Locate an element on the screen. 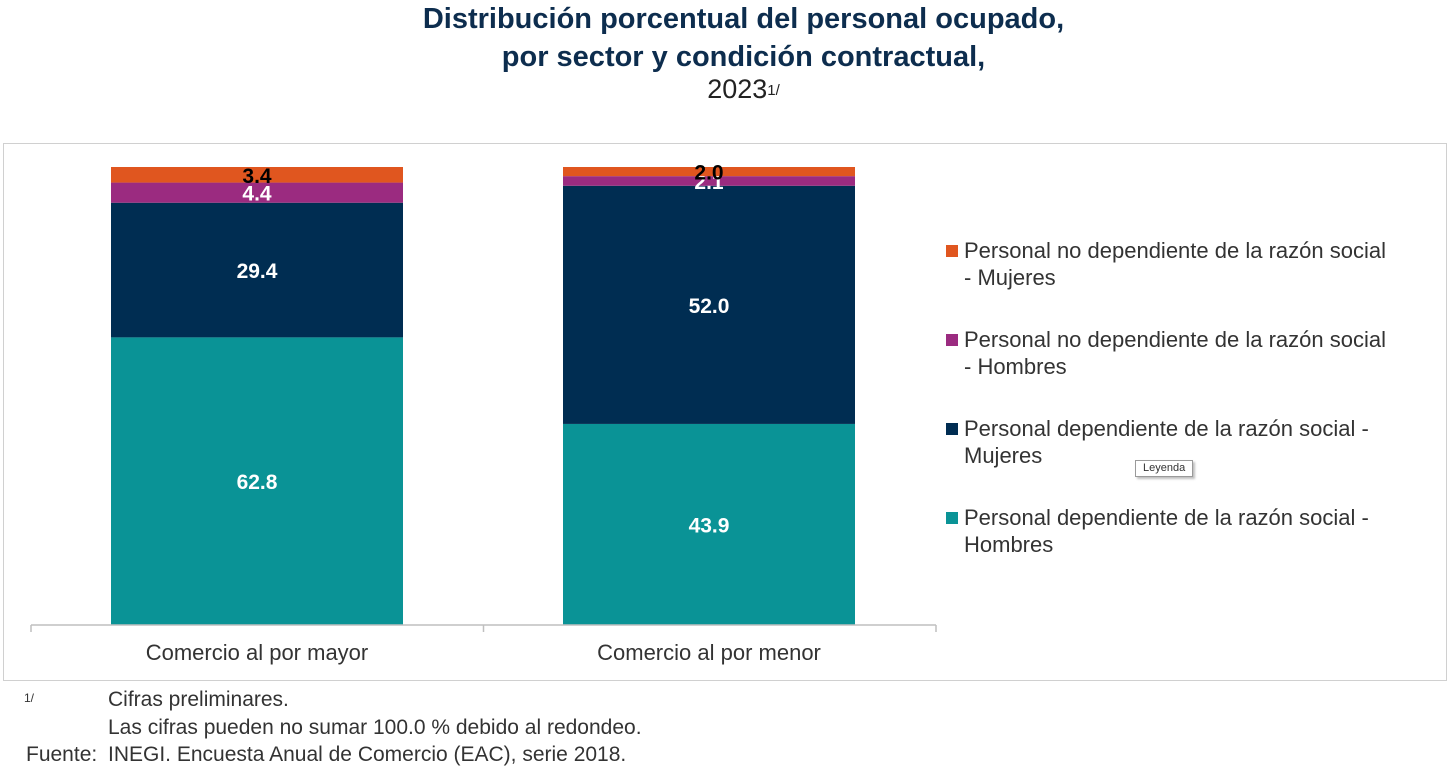 The width and height of the screenshot is (1453, 772). data-label-comercio-al-por-menor-0: 43.9 is located at coordinates (709, 525).